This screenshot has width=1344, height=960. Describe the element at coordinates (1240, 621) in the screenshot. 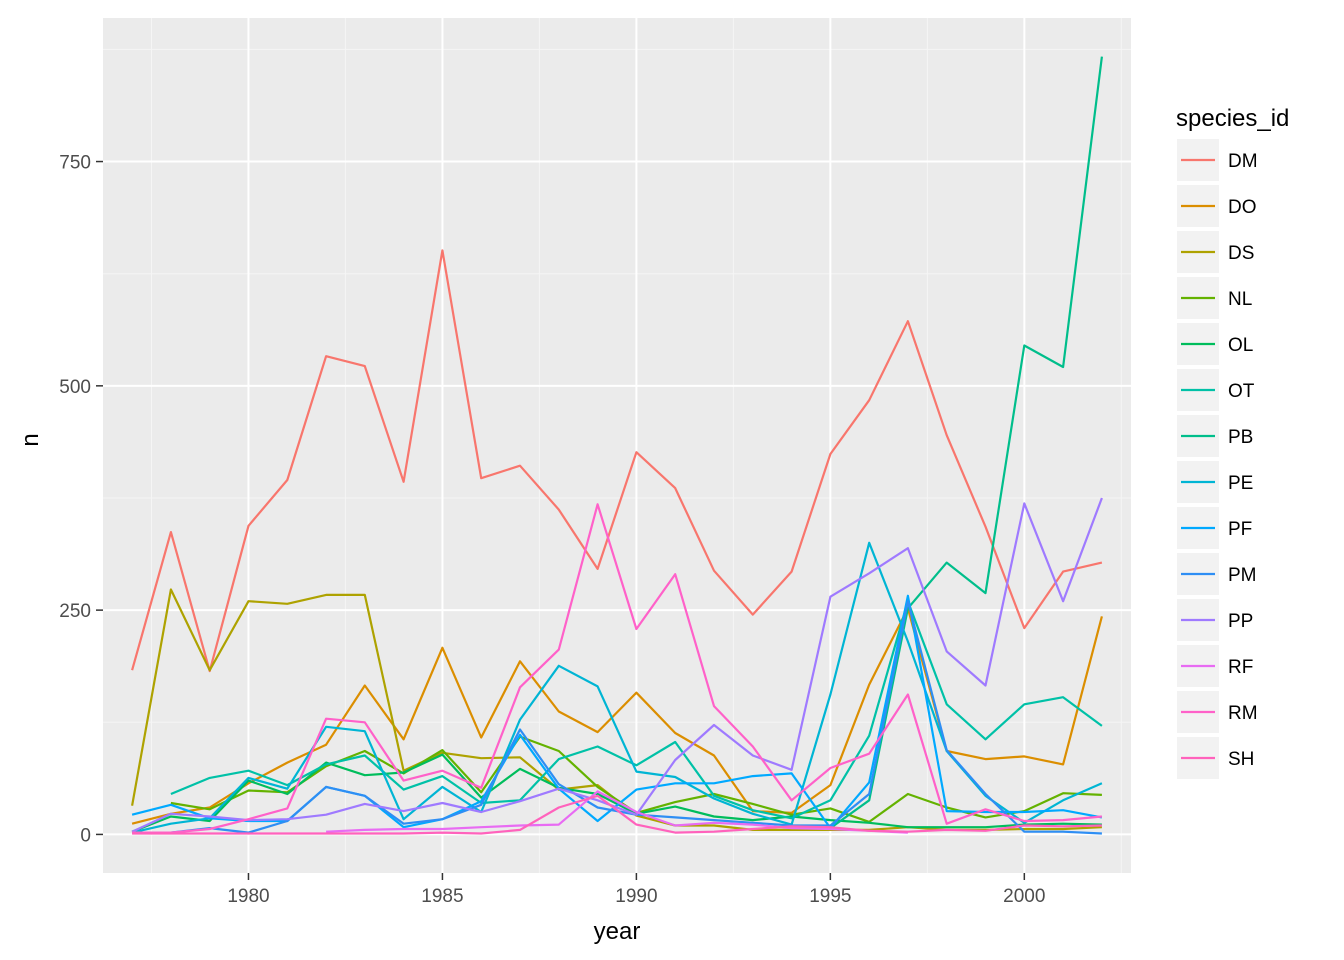

I see `legend-label: PP` at that location.